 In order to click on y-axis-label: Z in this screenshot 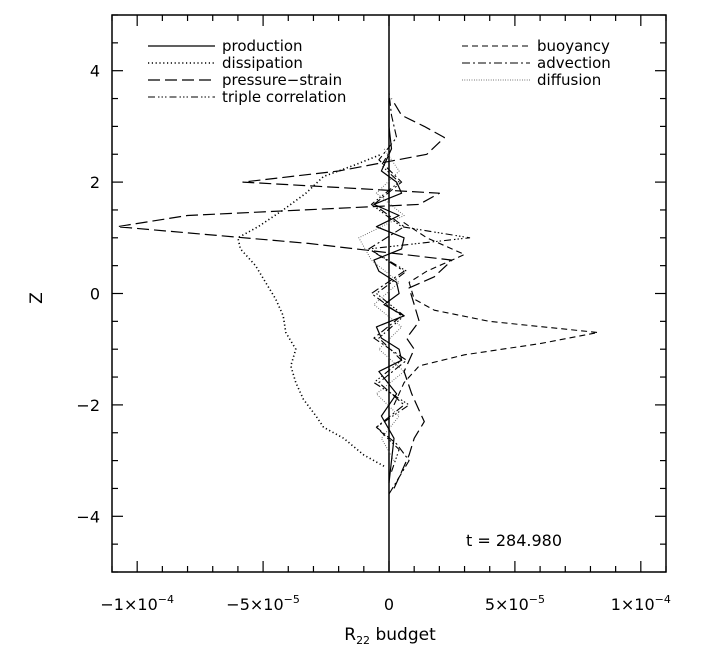, I will do `click(37, 298)`.